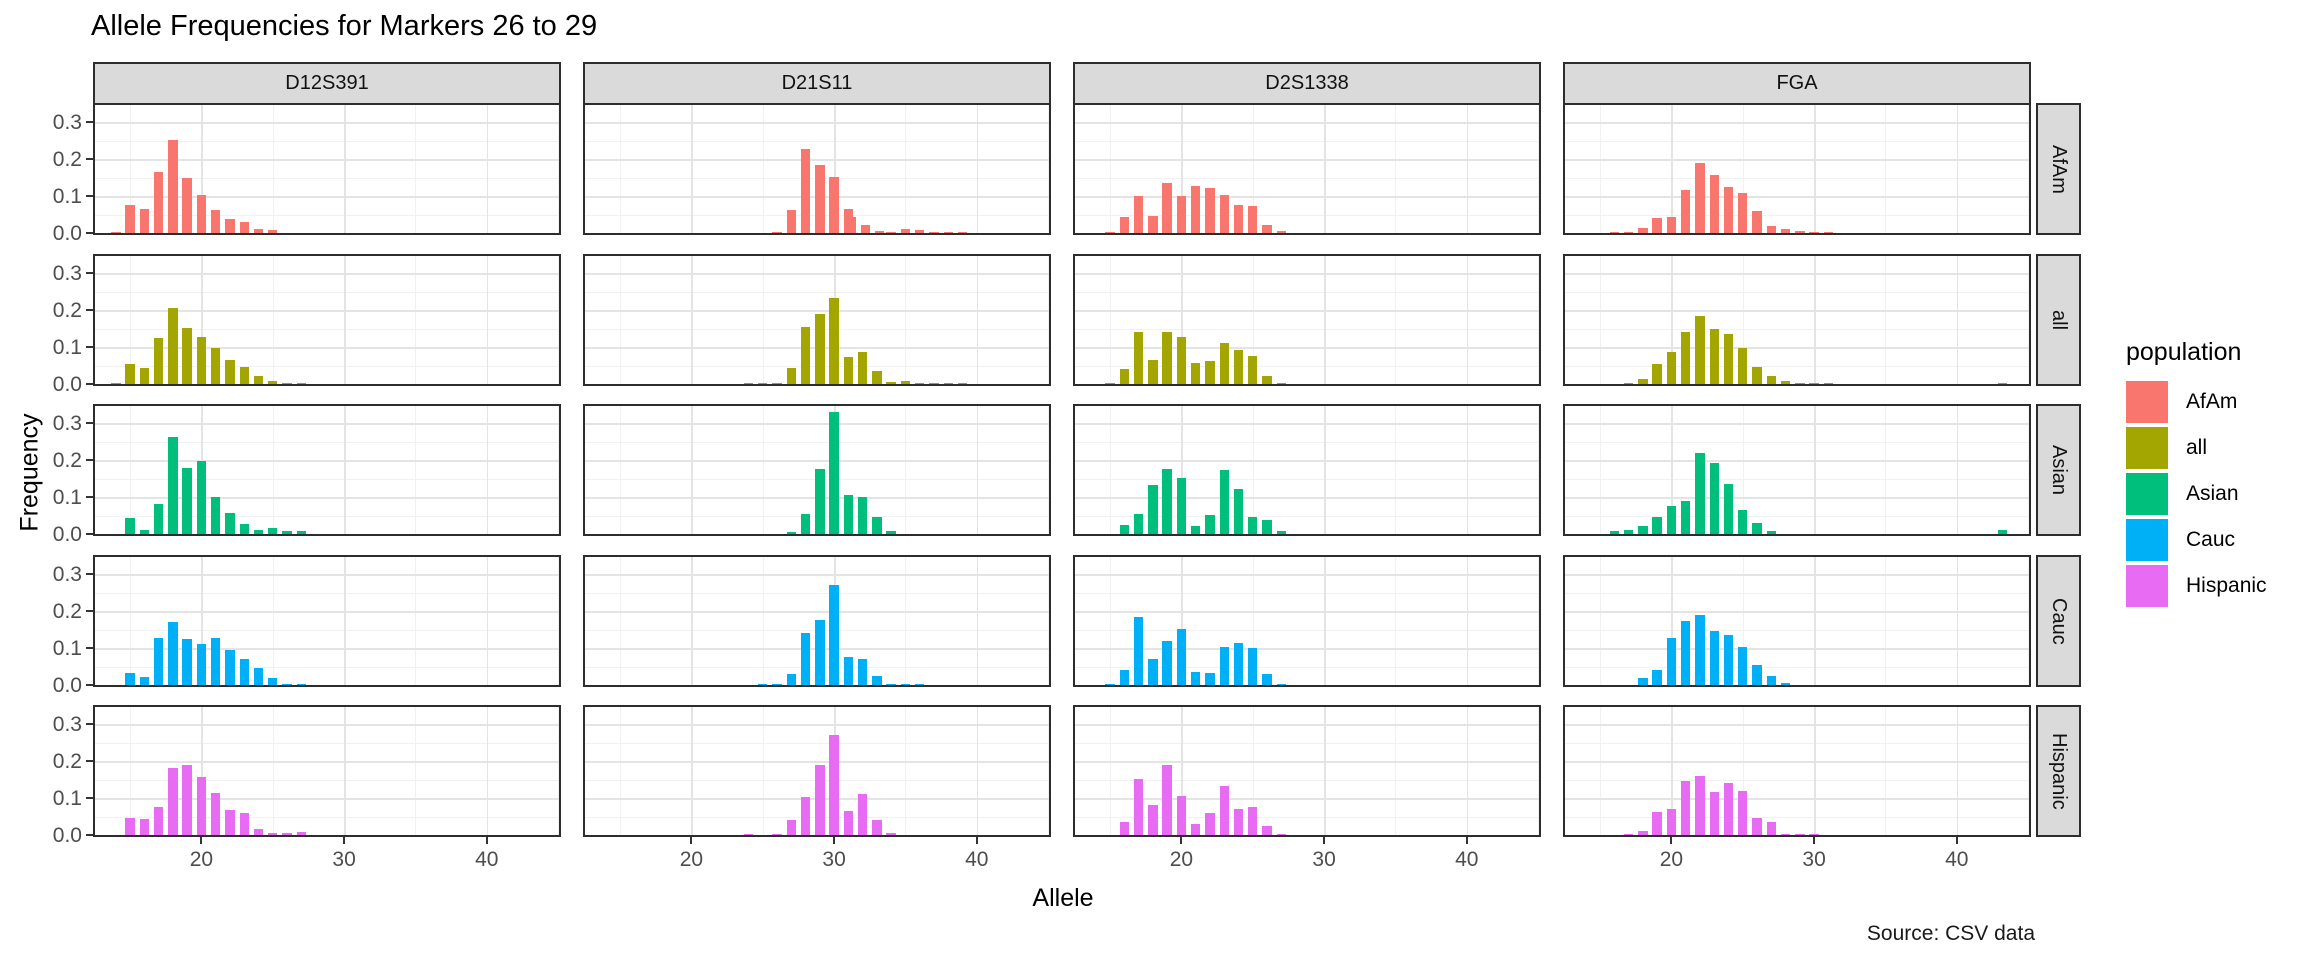  I want to click on y-tick-label: 0.2, so click(67, 310).